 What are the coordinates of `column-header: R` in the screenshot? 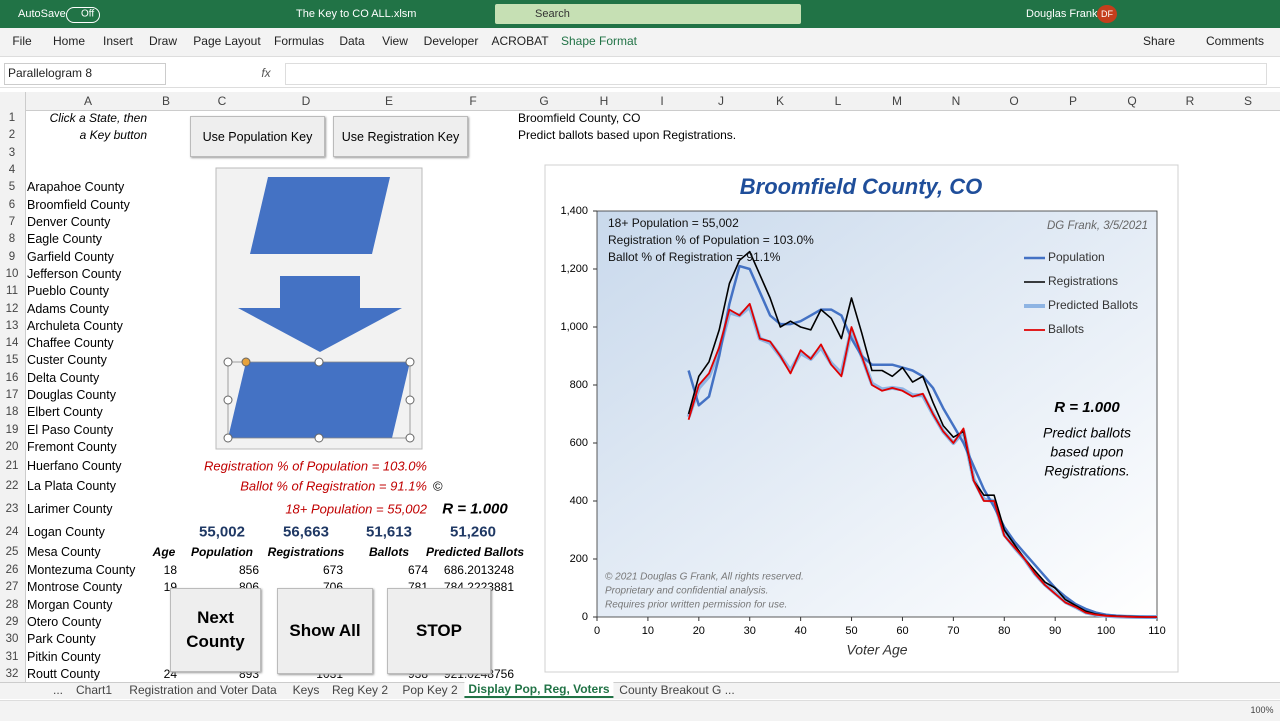 It's located at (1190, 101).